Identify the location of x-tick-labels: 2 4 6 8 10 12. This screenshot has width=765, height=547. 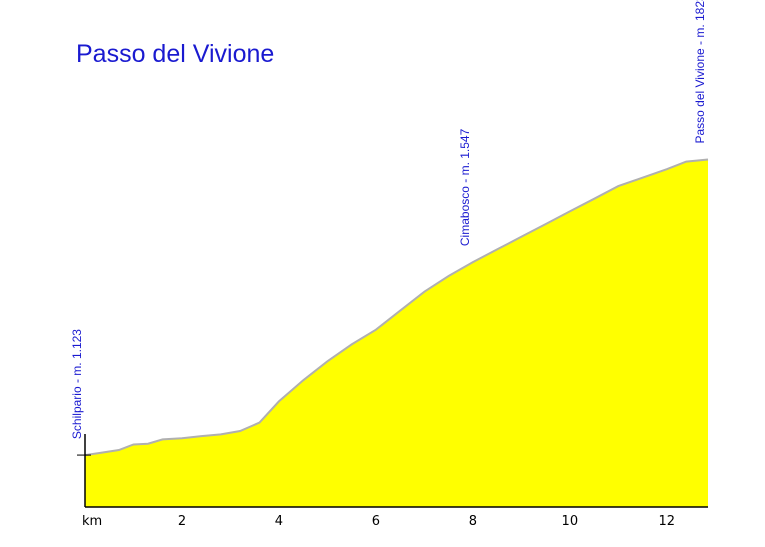
(426, 521).